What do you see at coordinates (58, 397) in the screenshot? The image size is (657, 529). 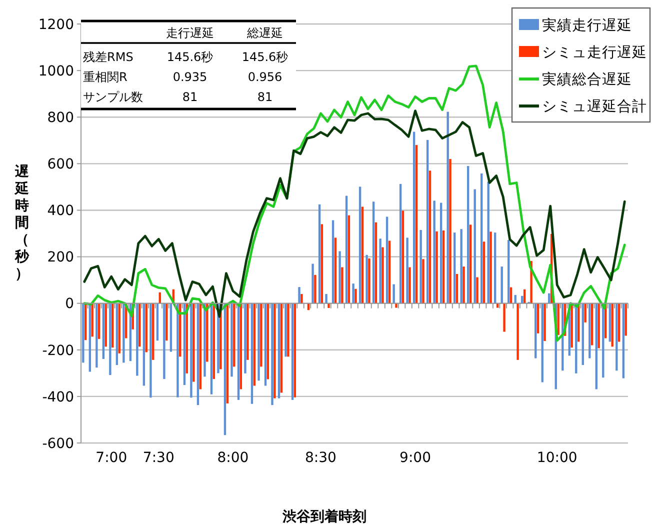 I see `y-tick-label: -400` at bounding box center [58, 397].